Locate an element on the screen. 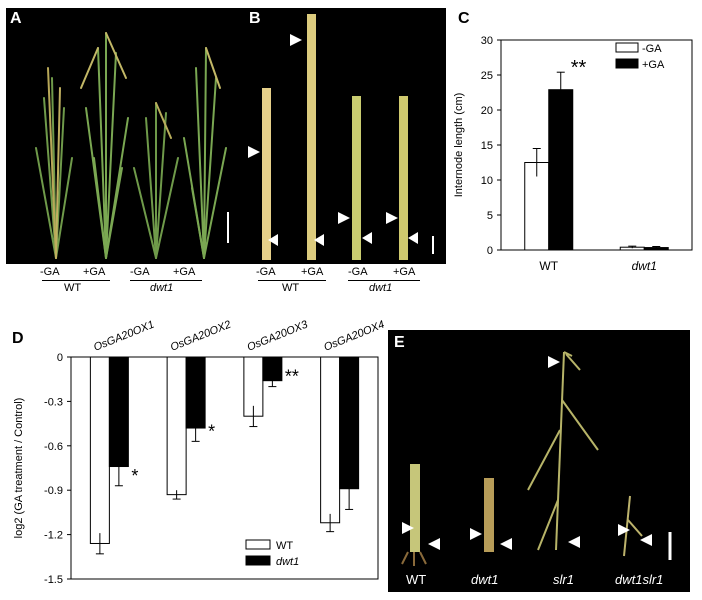 The height and width of the screenshot is (600, 702). chart-c-xtick-label: dwt1 is located at coordinates (644, 266).